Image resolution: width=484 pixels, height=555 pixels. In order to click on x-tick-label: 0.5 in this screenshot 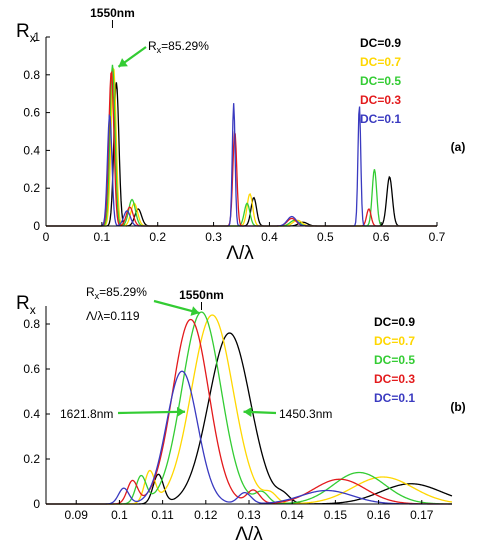, I will do `click(325, 237)`.